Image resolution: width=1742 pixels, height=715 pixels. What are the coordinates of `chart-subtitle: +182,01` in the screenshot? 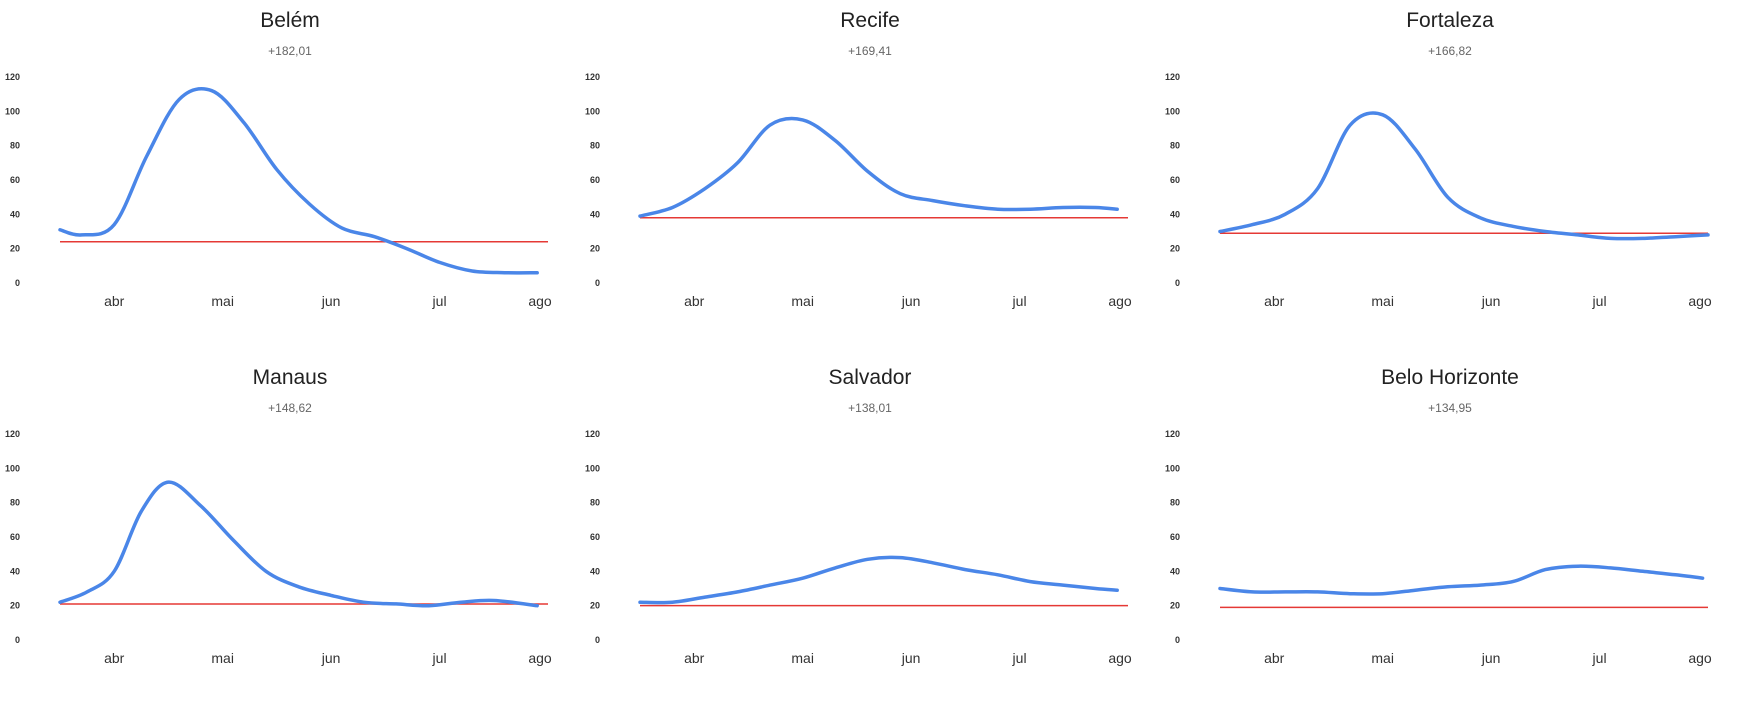 It's located at (290, 51).